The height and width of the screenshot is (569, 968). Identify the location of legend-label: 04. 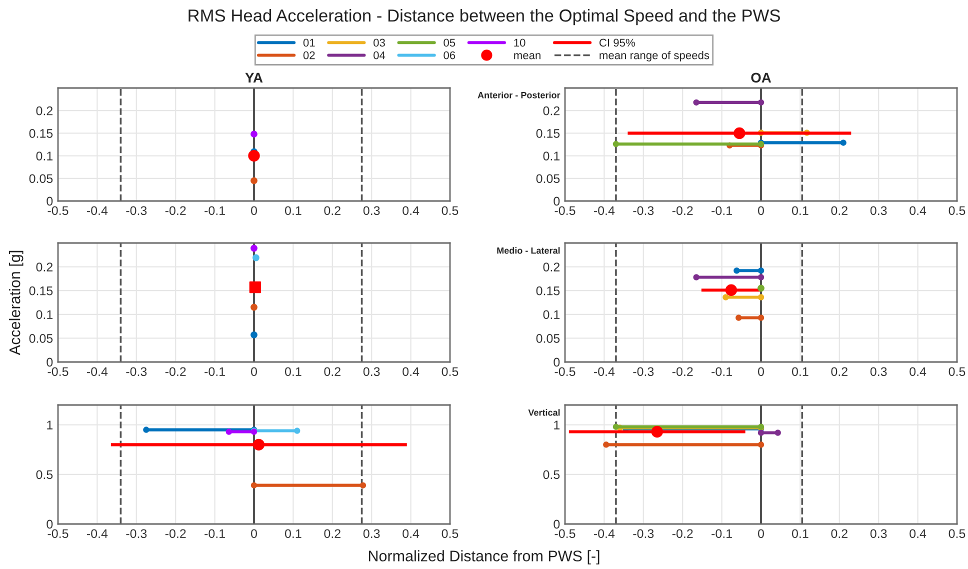
(380, 55).